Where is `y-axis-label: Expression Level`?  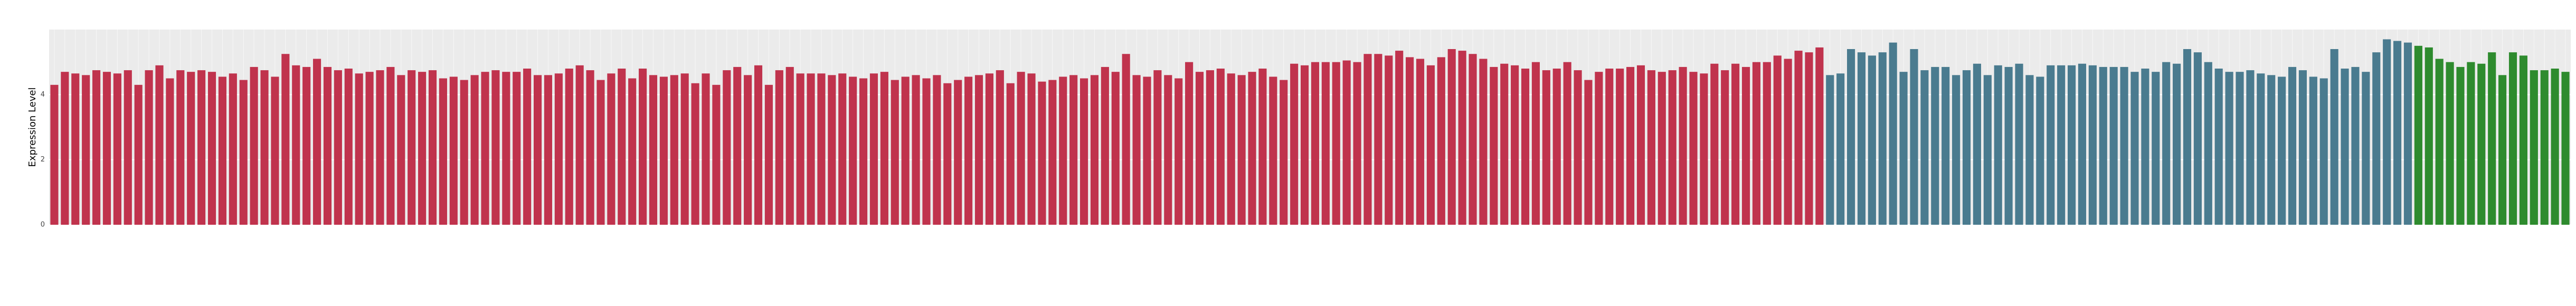 y-axis-label: Expression Level is located at coordinates (32, 128).